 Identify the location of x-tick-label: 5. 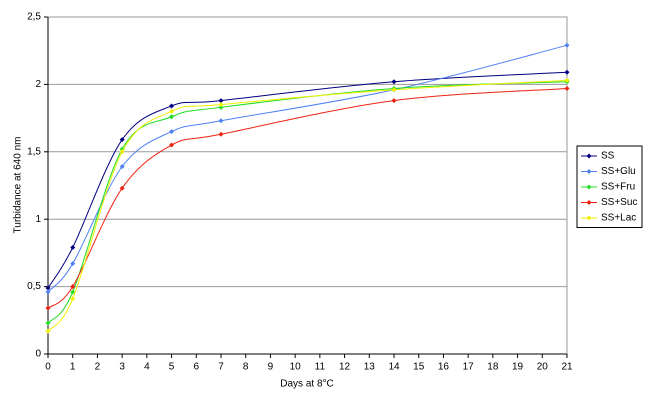
(172, 367).